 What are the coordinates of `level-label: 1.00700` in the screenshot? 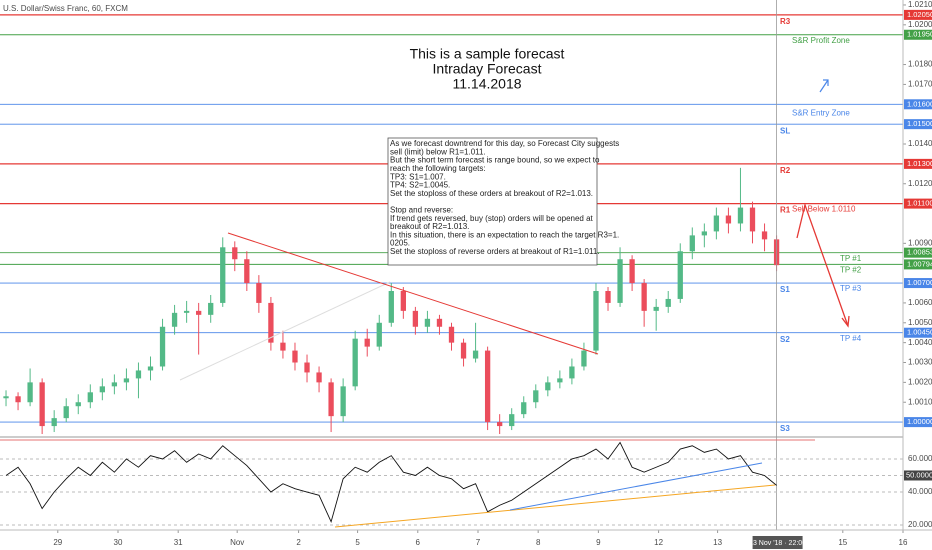 It's located at (919, 282).